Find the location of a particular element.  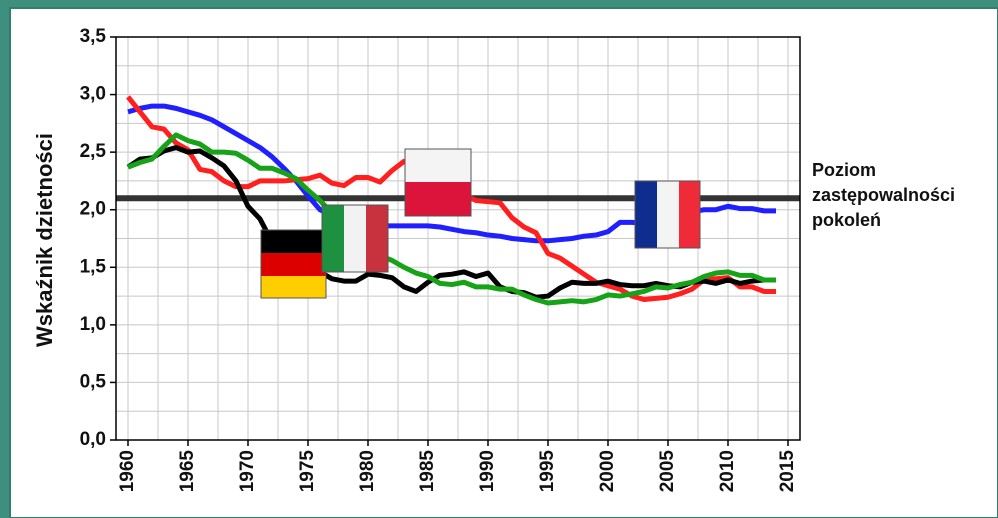

y-tick-label: 2,0 is located at coordinates (93, 209).